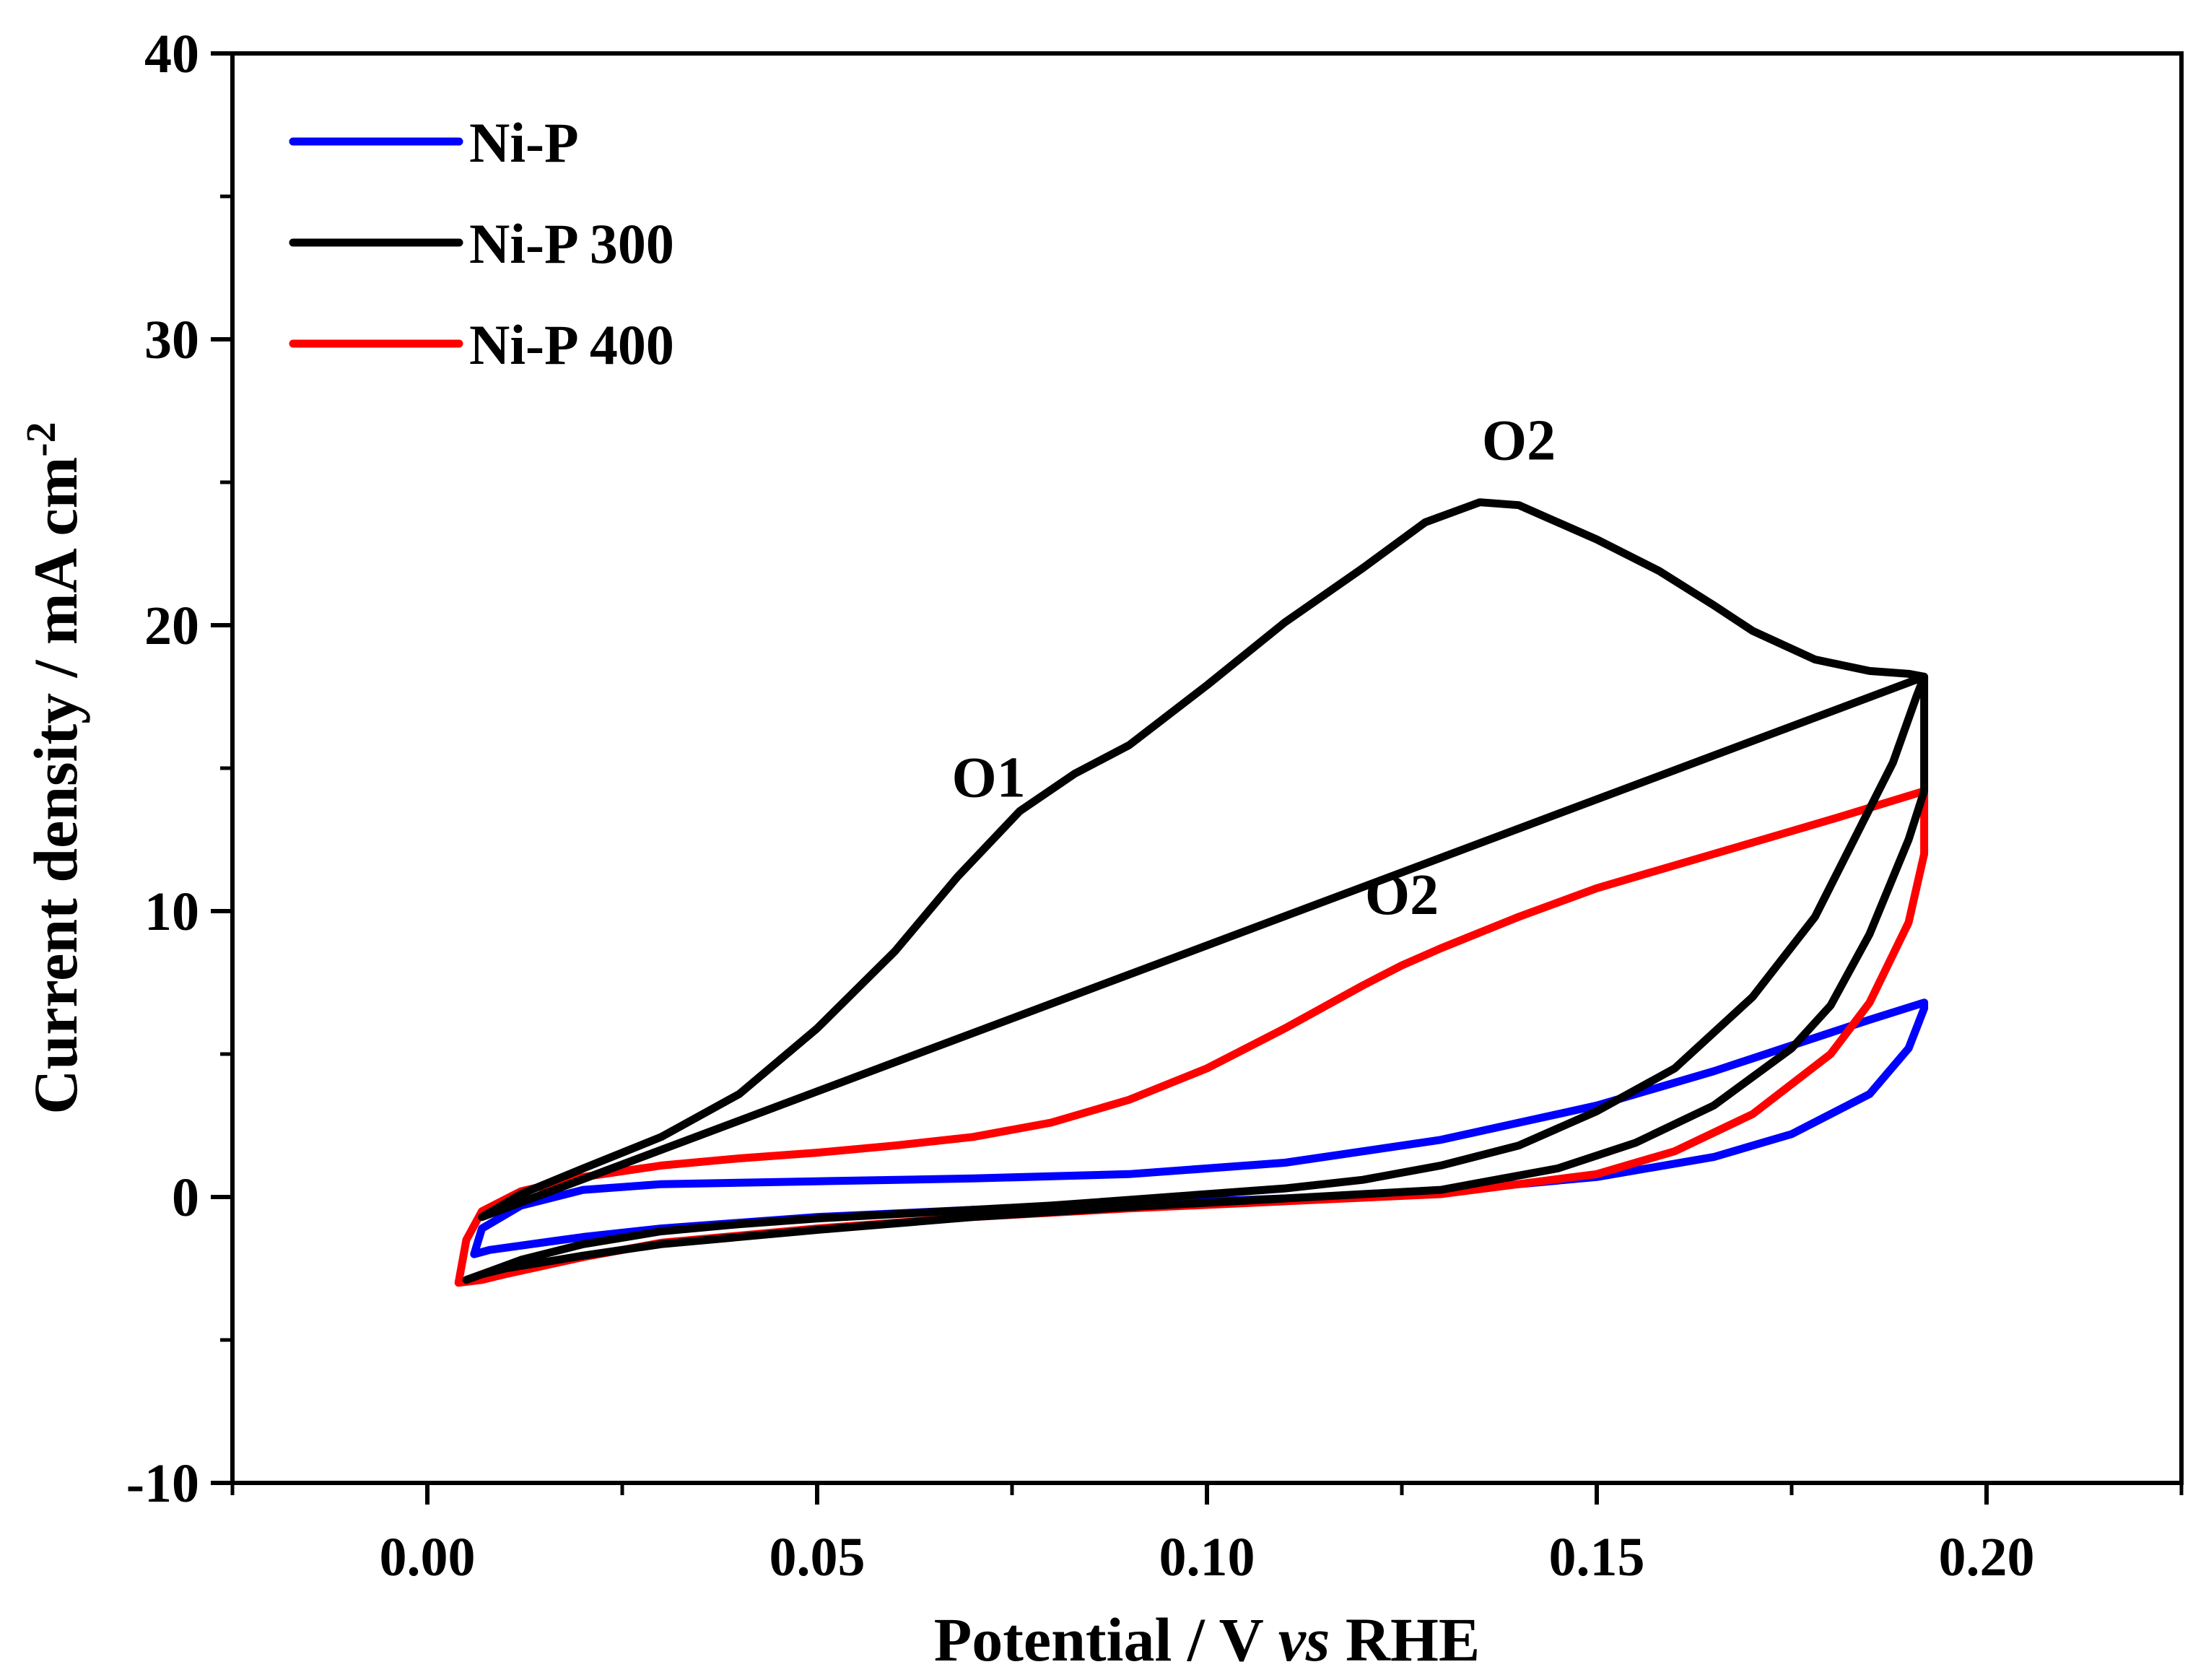  I want to click on x-axis-title: Potential / V vs RHE, so click(1207, 1640).